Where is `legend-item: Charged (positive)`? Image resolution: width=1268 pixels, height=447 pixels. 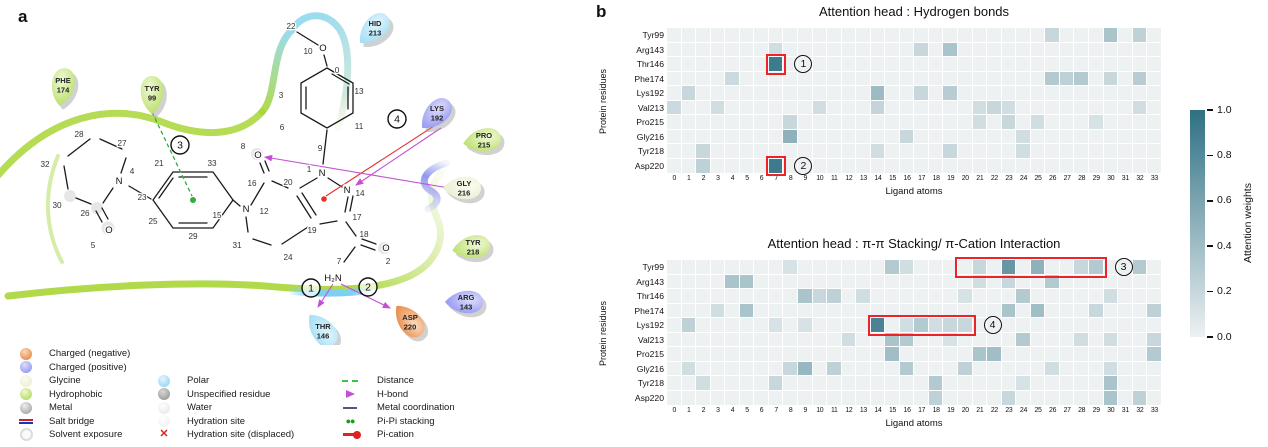
legend-item: Charged (positive) is located at coordinates (89, 368).